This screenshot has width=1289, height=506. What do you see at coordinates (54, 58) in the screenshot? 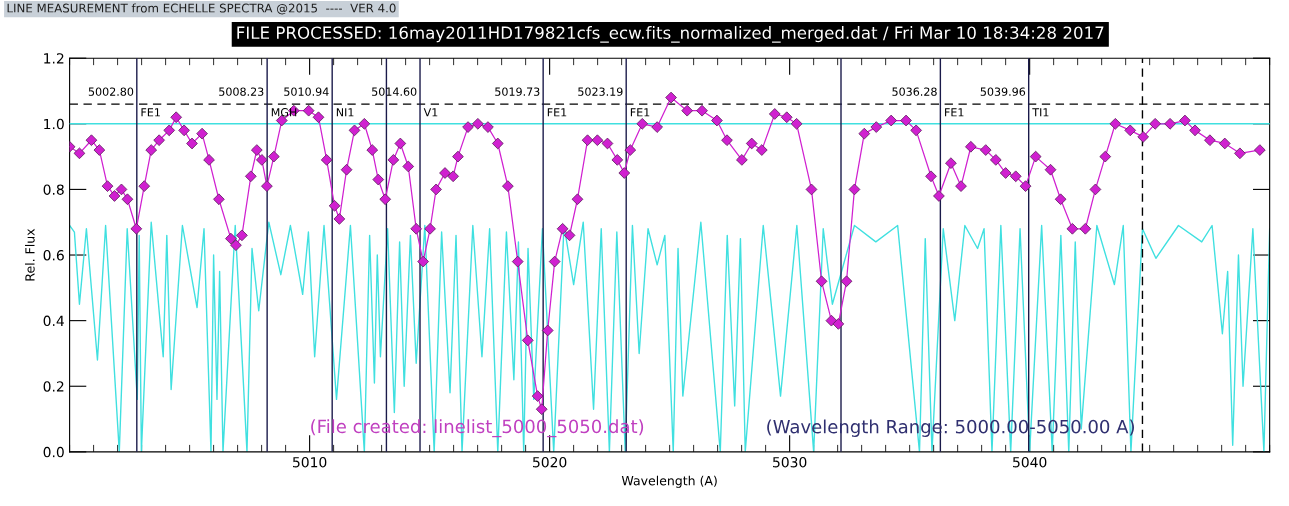
I see `y-tick-label: 1.2` at bounding box center [54, 58].